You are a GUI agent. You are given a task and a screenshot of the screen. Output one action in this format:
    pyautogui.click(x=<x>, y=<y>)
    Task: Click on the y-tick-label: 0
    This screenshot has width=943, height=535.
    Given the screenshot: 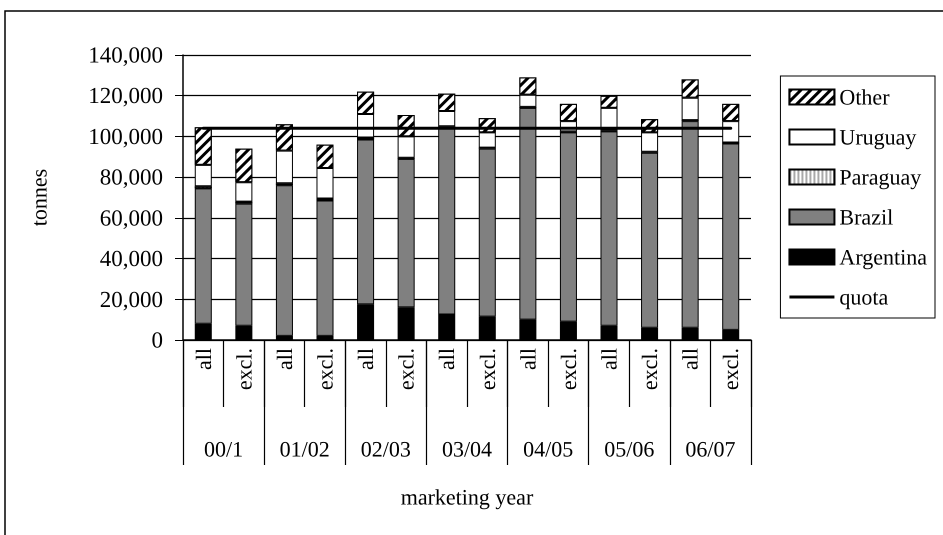 What is the action you would take?
    pyautogui.click(x=157, y=340)
    